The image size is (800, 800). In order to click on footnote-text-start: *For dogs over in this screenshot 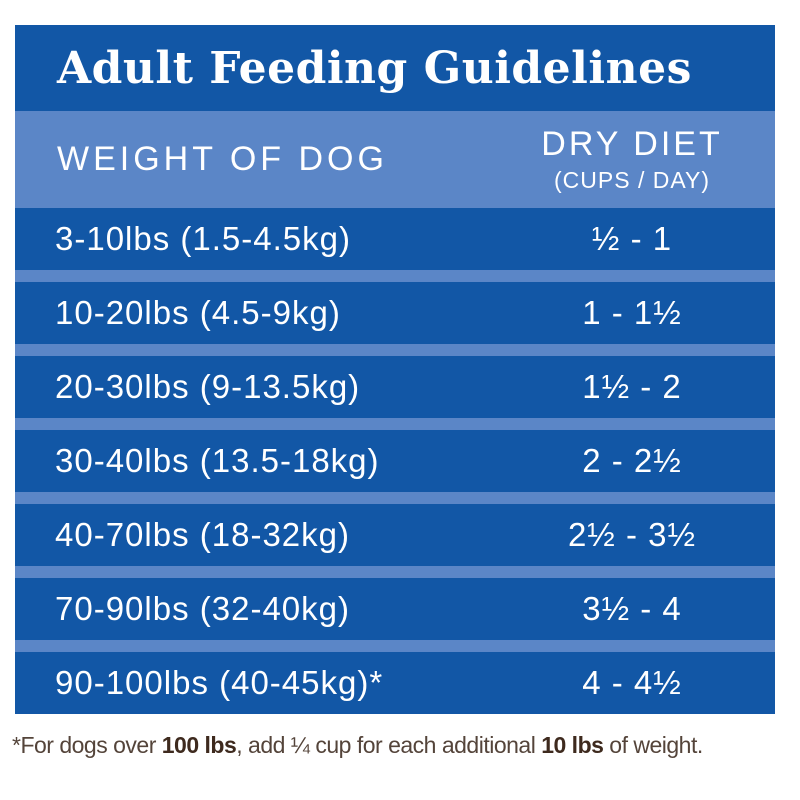, I will do `click(87, 745)`.